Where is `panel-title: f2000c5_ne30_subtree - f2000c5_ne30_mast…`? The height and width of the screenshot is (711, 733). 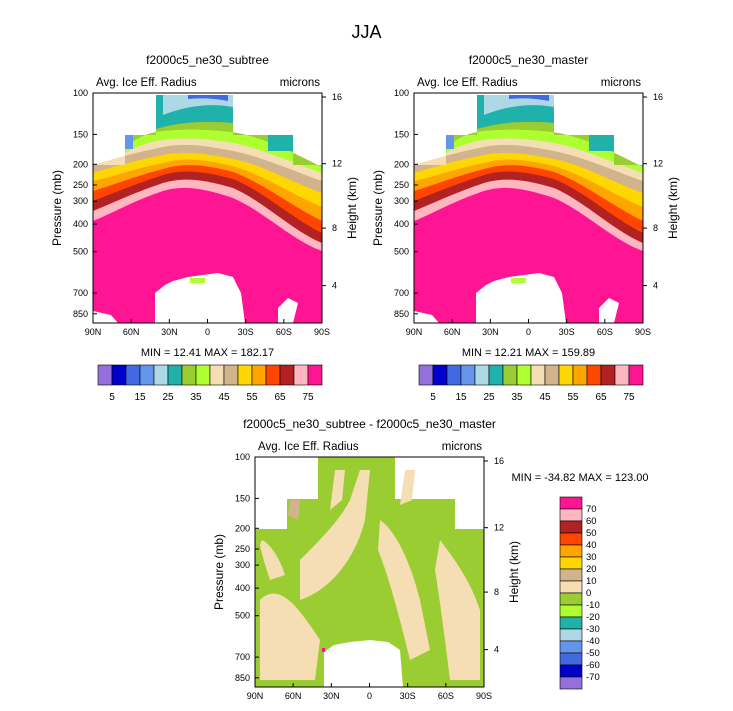 panel-title: f2000c5_ne30_subtree - f2000c5_ne30_mast… is located at coordinates (369, 424).